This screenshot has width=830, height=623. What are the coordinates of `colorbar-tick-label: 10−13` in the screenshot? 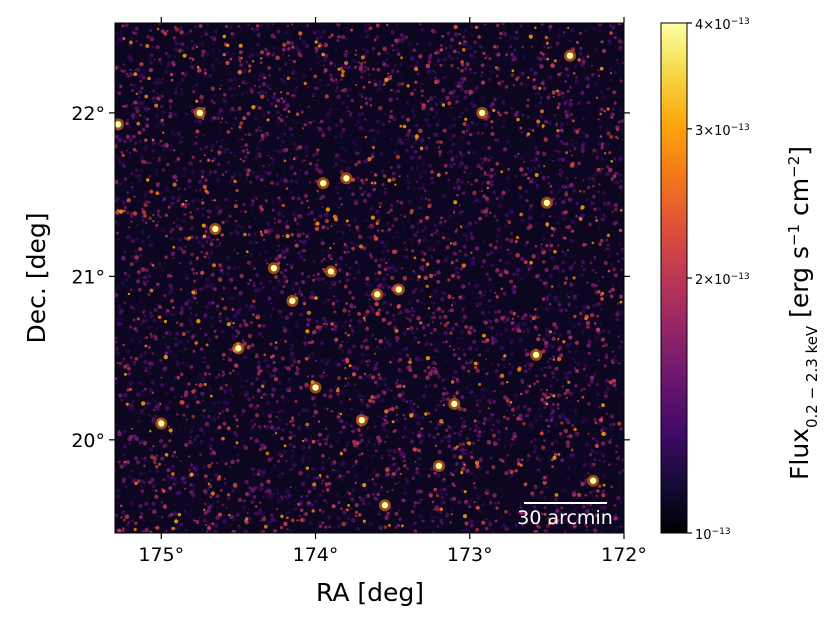 It's located at (713, 535).